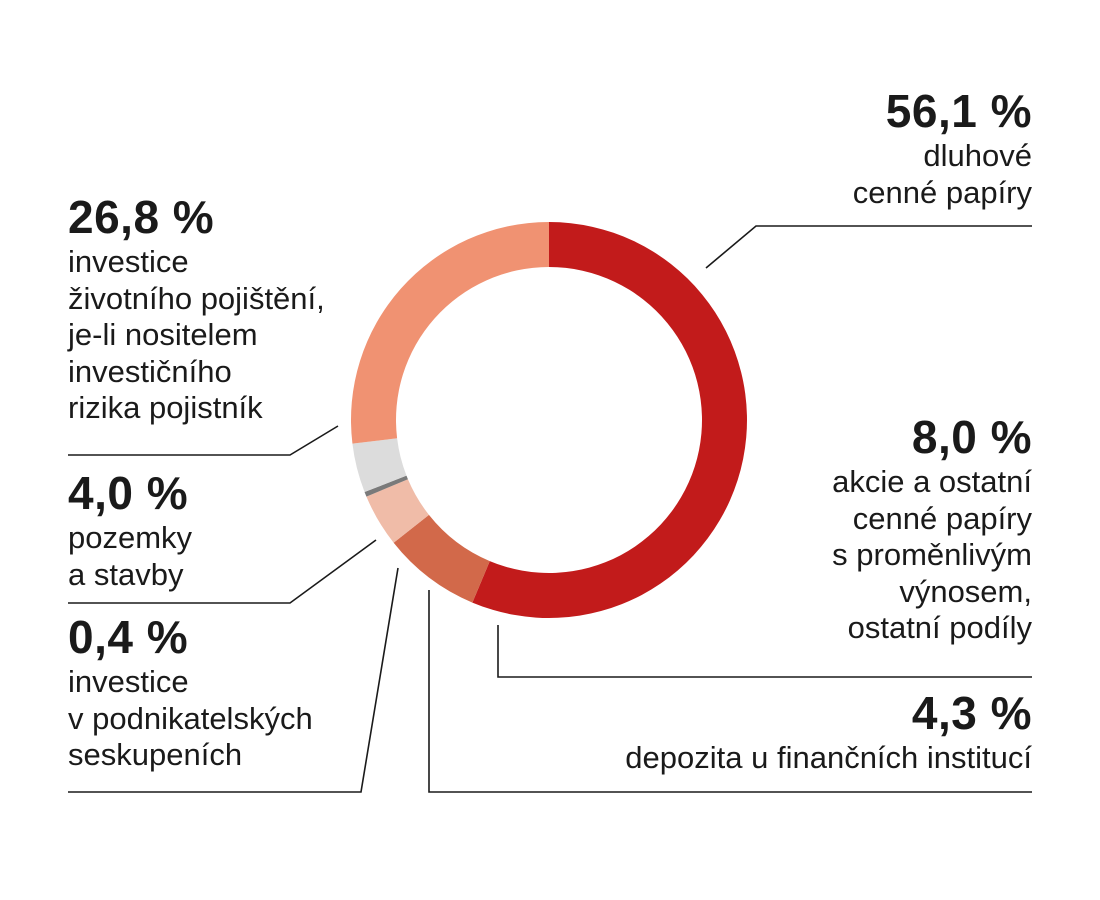 This screenshot has width=1100, height=900. I want to click on slice-value-label: 56,1 %, so click(958, 111).